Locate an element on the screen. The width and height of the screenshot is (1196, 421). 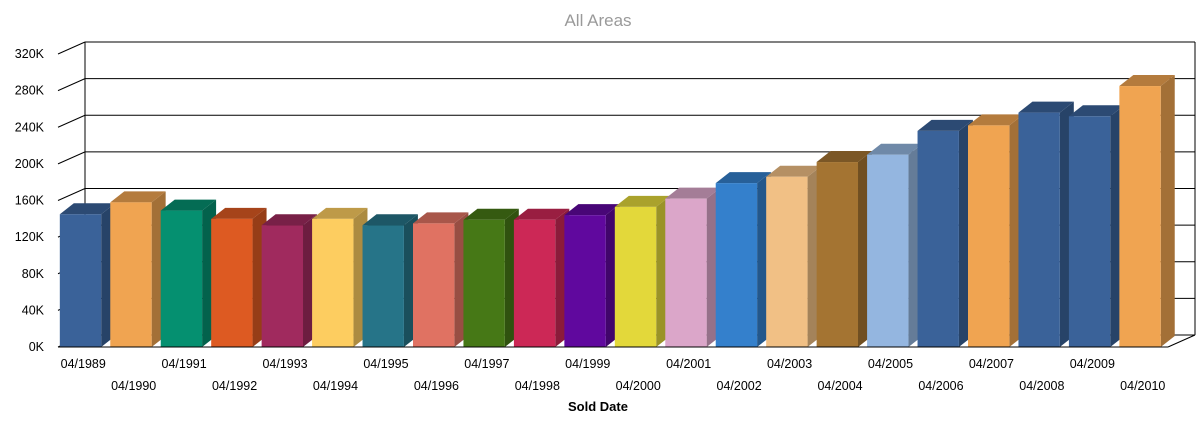
x-tick-label: 04/1991 is located at coordinates (184, 364).